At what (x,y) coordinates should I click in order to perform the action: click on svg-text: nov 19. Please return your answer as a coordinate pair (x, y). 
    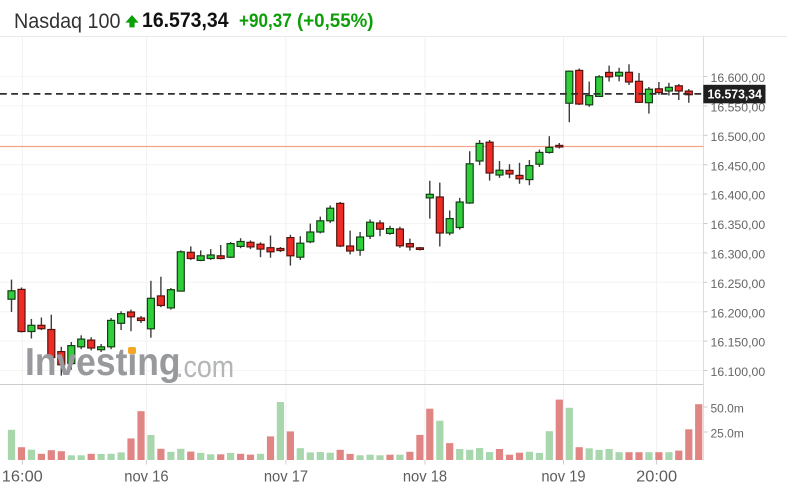
    Looking at the image, I should click on (563, 477).